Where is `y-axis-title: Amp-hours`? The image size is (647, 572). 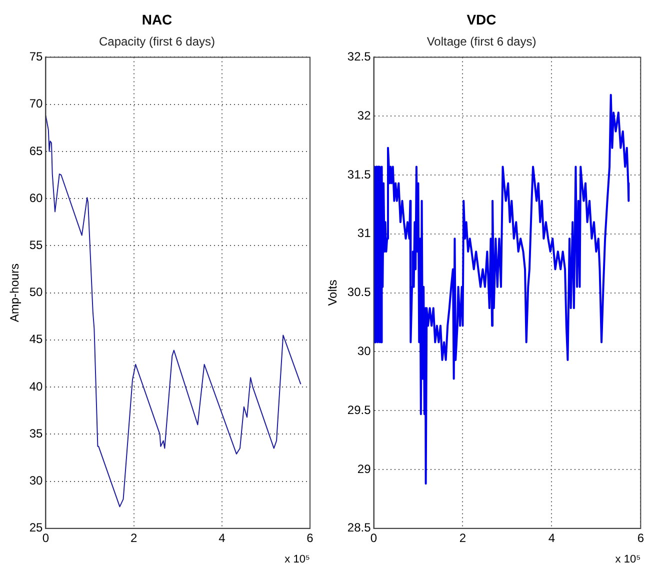
y-axis-title: Amp-hours is located at coordinates (15, 292).